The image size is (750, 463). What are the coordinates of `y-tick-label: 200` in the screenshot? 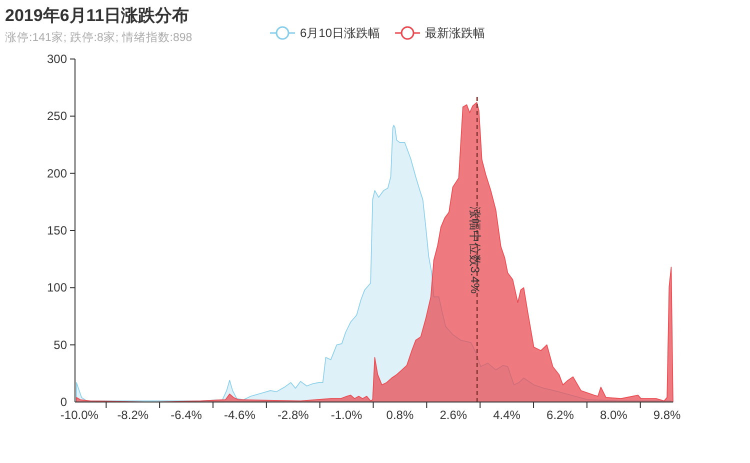 It's located at (57, 173).